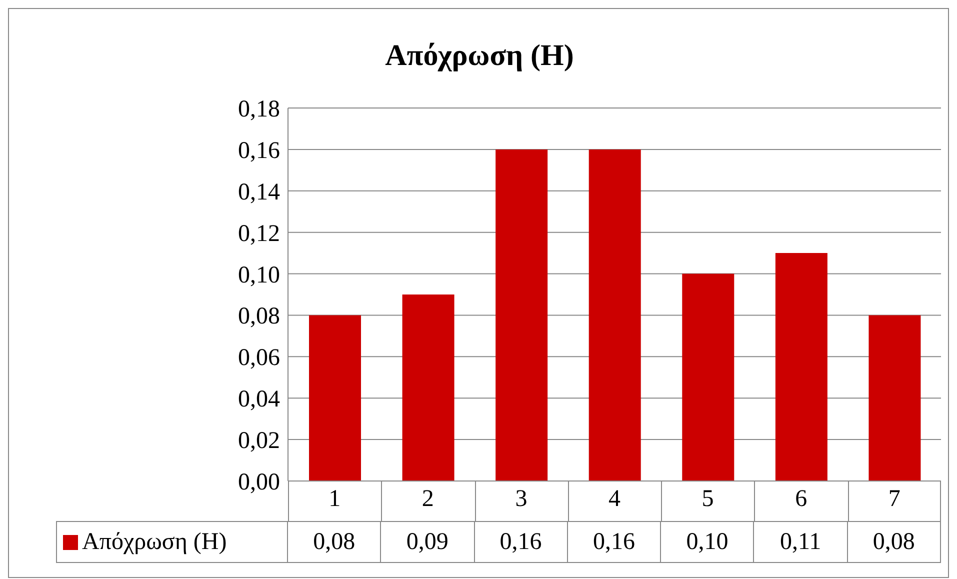  What do you see at coordinates (259, 233) in the screenshot?
I see `y-tick-label: 0,12` at bounding box center [259, 233].